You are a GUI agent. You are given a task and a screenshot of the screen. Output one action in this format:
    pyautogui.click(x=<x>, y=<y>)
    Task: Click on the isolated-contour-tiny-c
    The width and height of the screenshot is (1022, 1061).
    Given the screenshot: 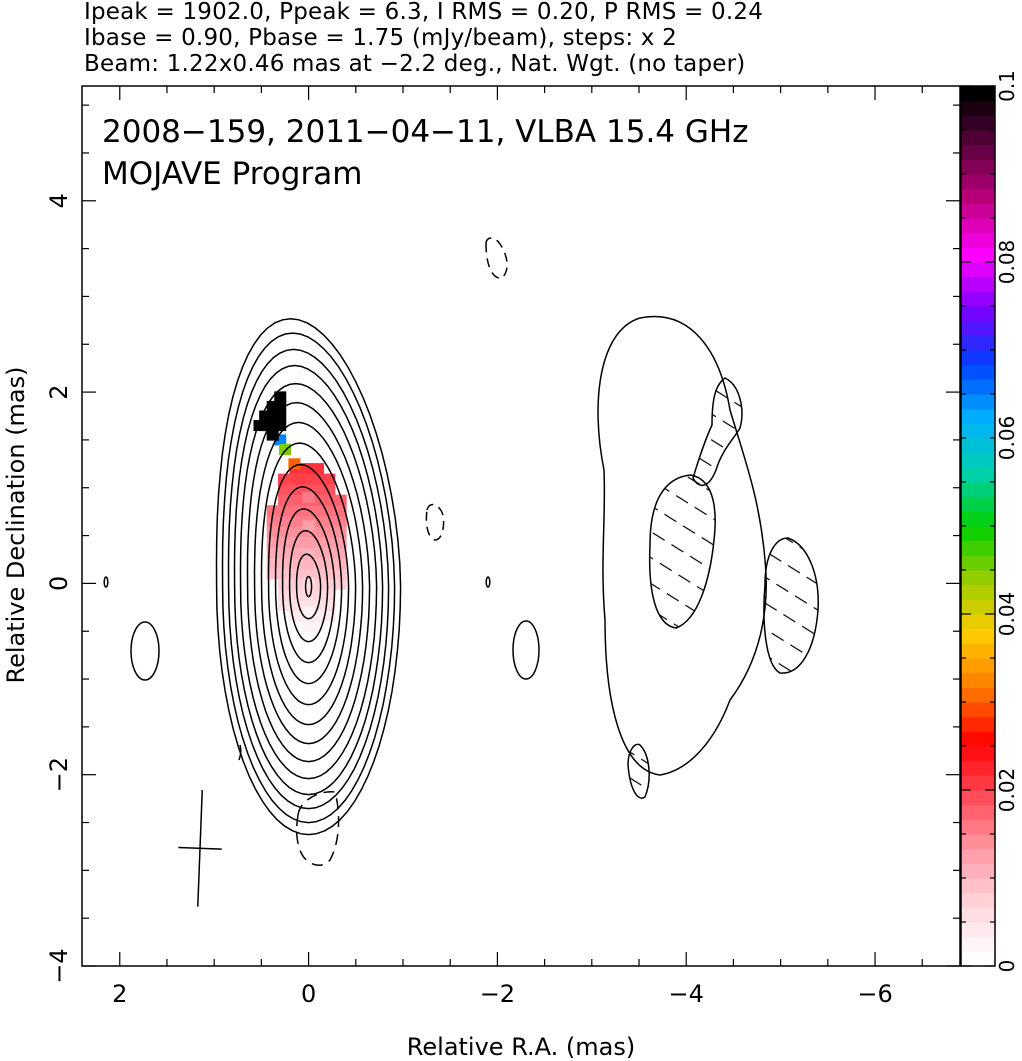 What is the action you would take?
    pyautogui.click(x=240, y=752)
    